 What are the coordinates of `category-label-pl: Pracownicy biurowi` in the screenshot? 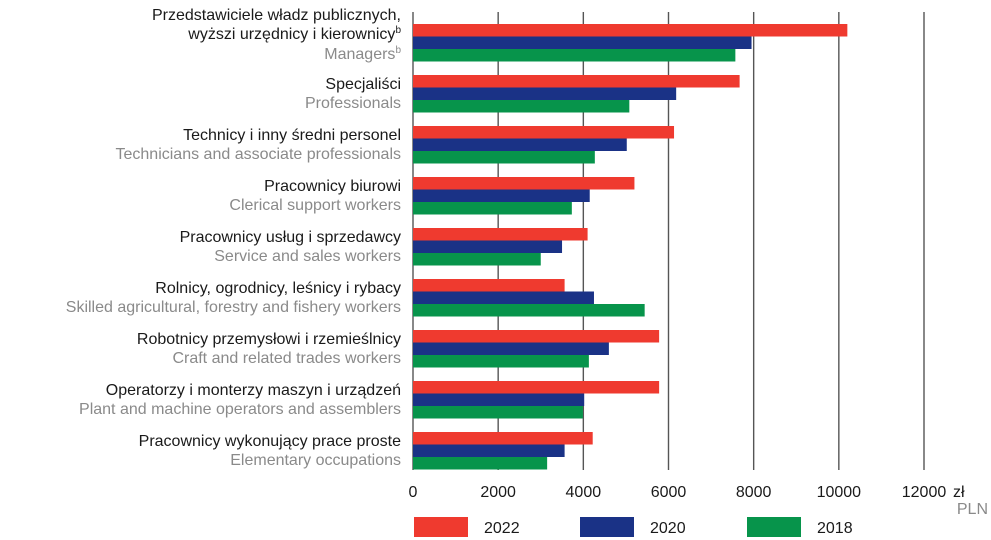 It's located at (332, 186).